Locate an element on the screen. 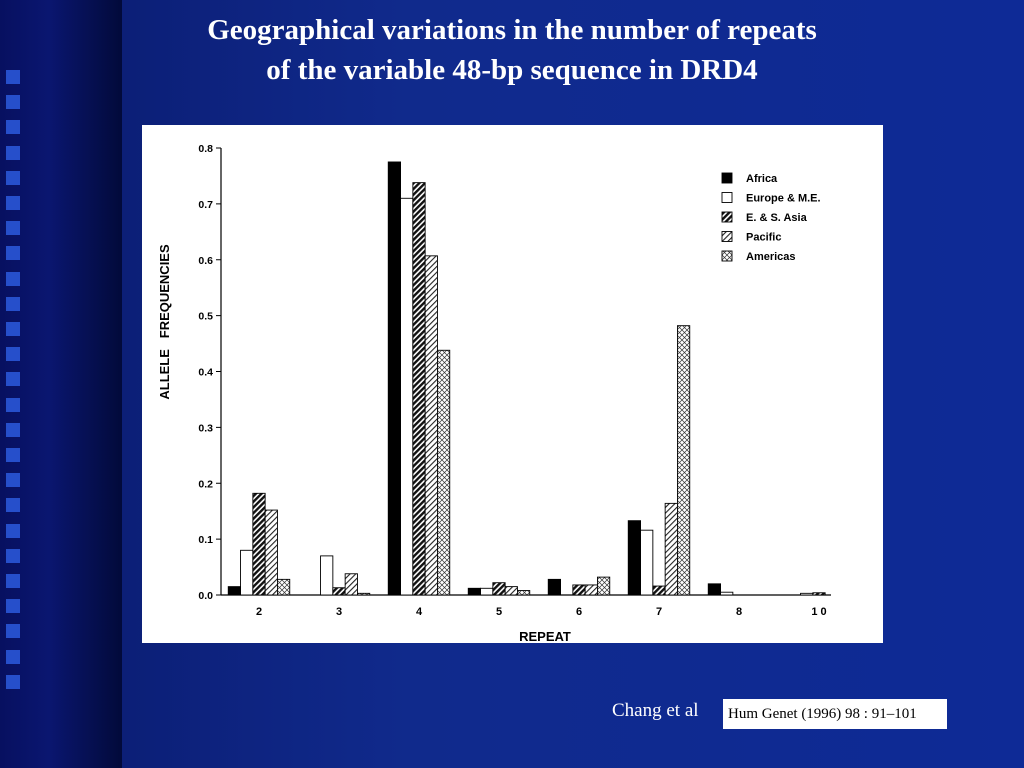  x-axis-label: REPEAT is located at coordinates (545, 636).